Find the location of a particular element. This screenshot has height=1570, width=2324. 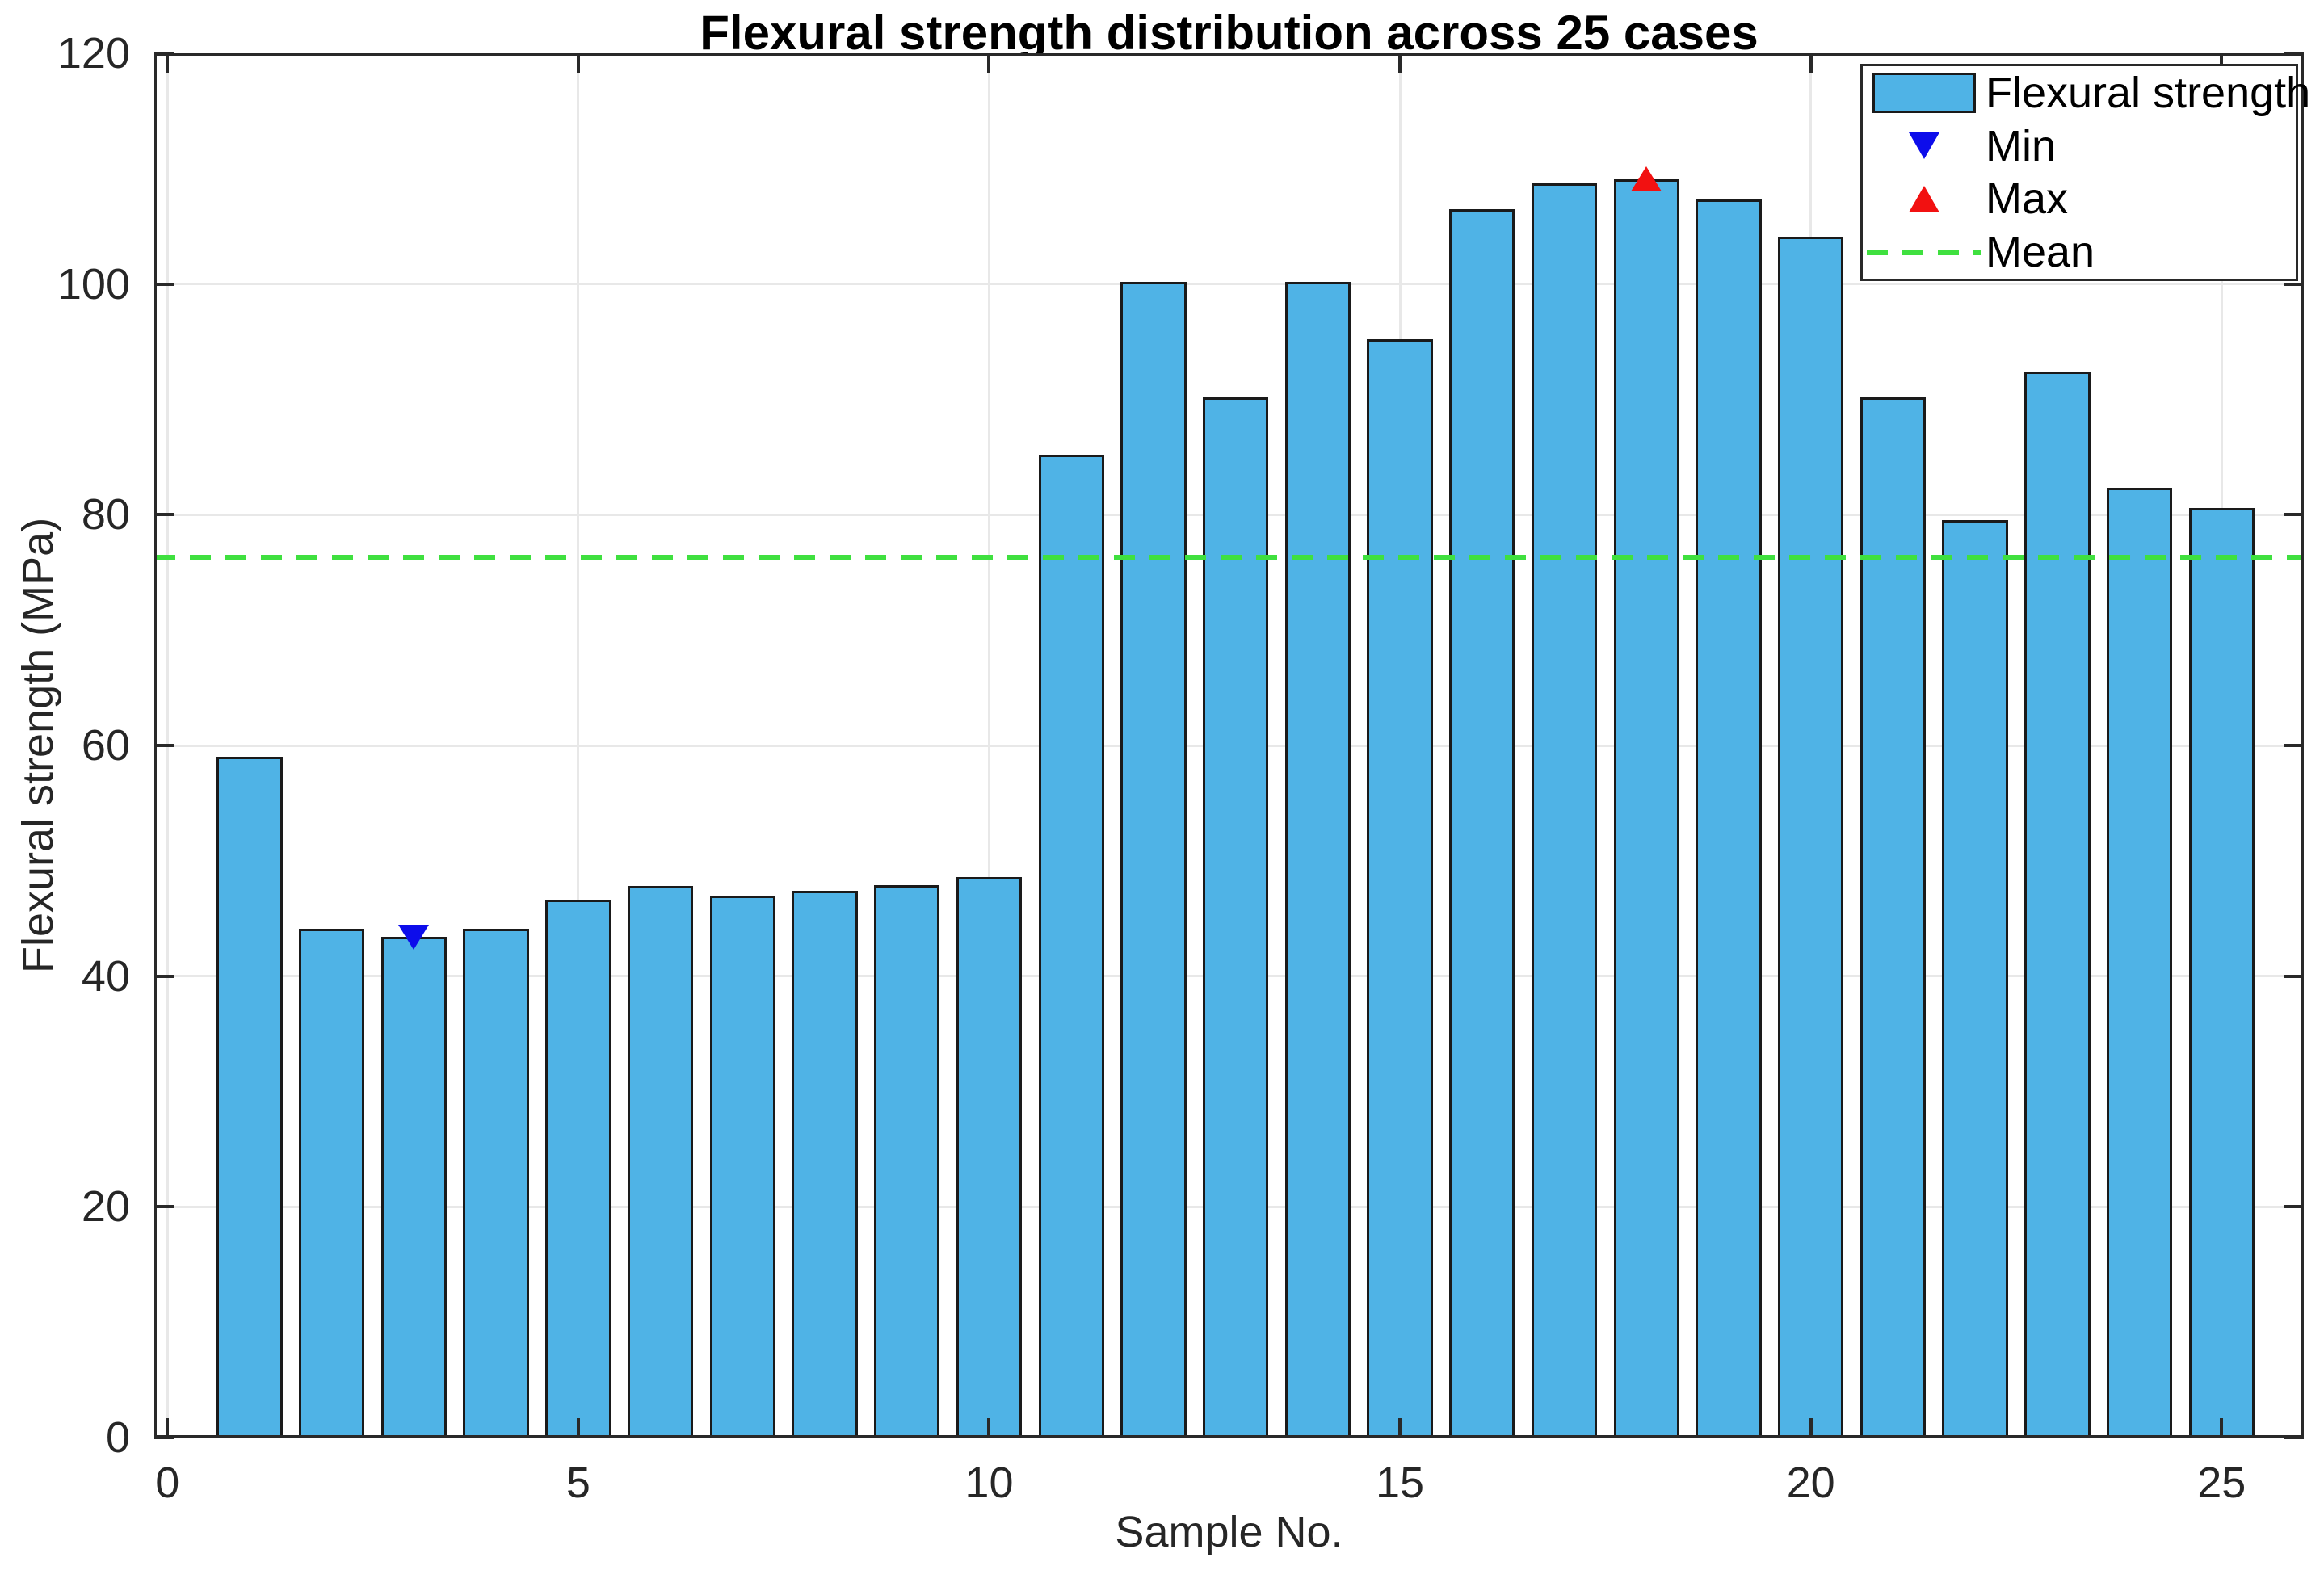

y-gridline is located at coordinates (1229, 284).